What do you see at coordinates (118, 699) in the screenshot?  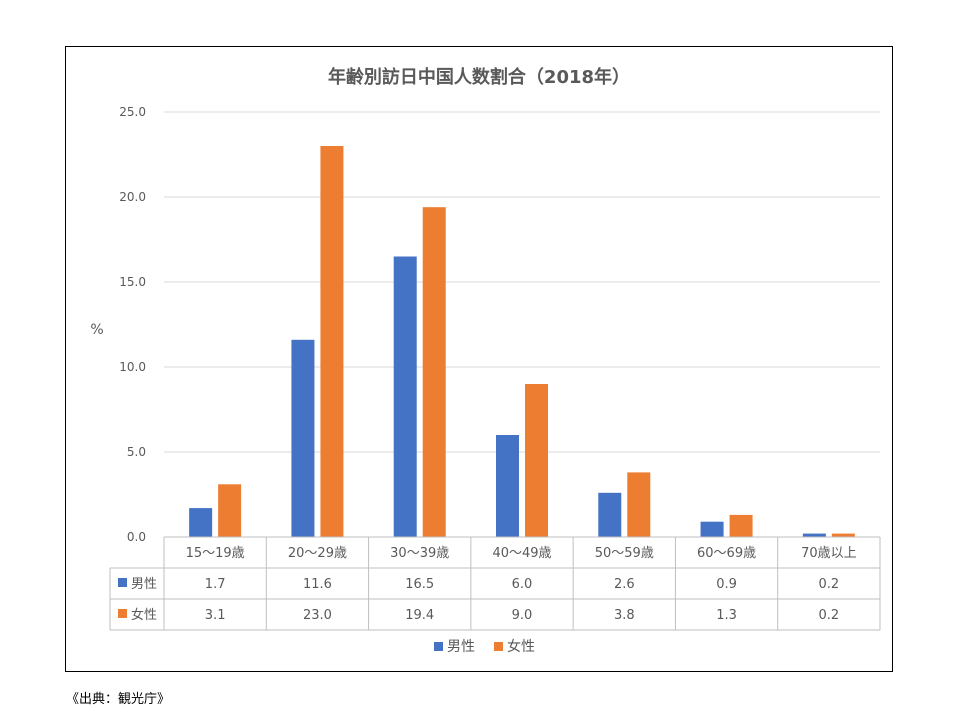 I see `source-note: 《出典：観光庁》` at bounding box center [118, 699].